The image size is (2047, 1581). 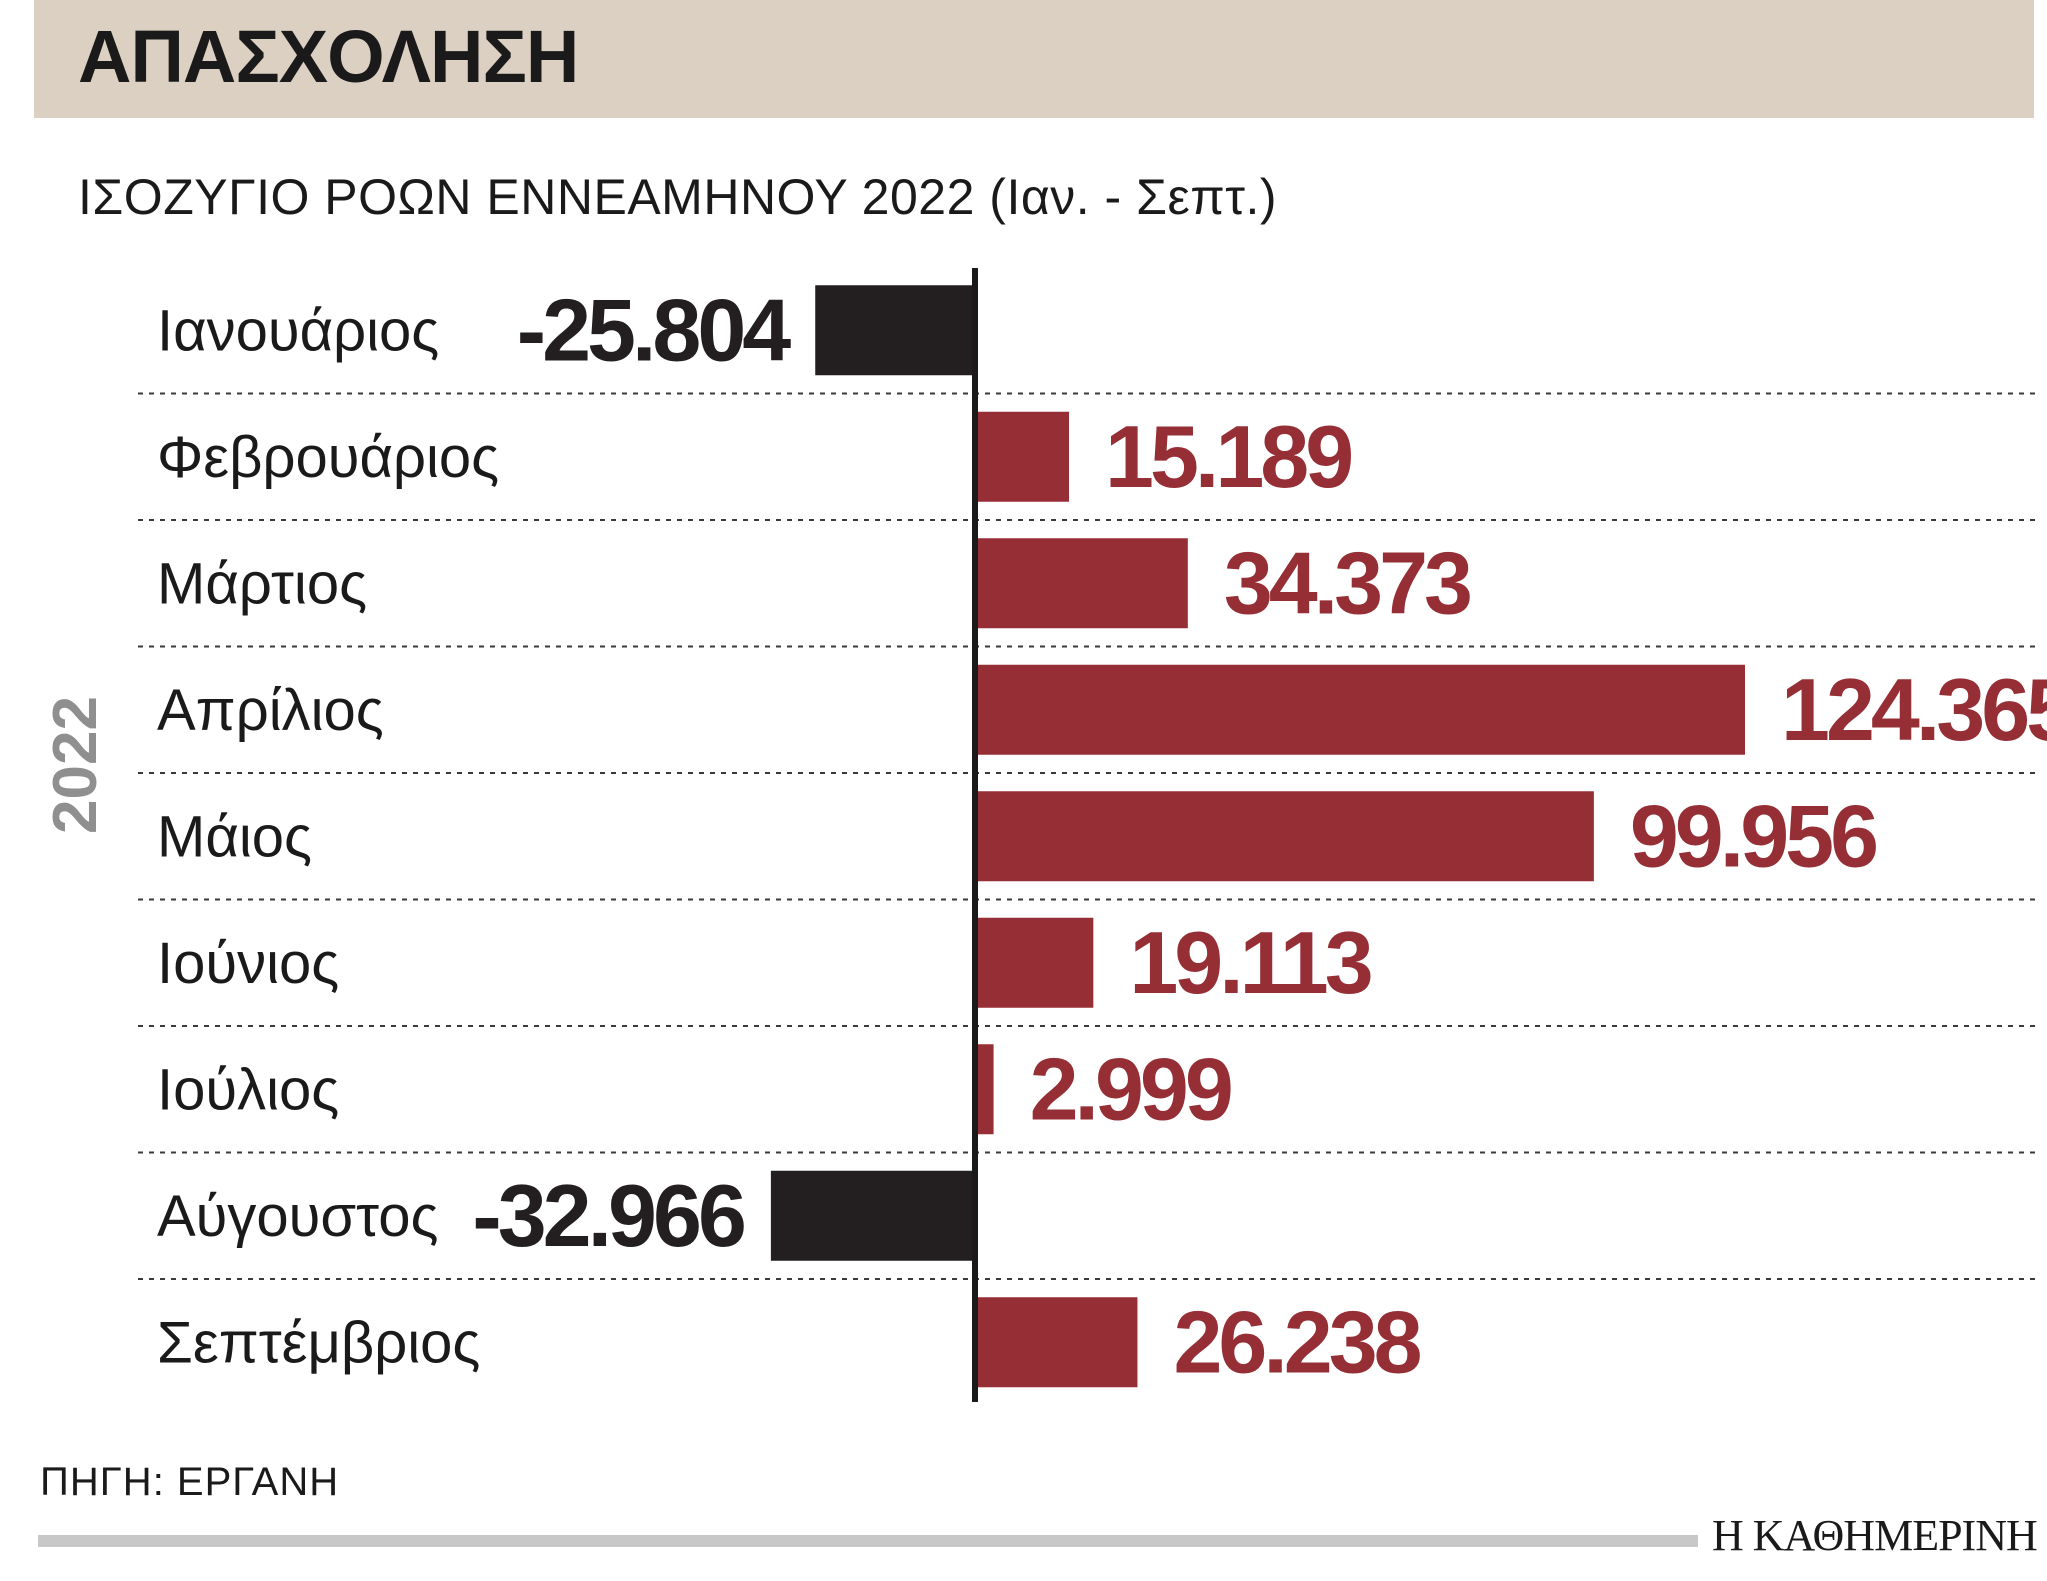 What do you see at coordinates (328, 457) in the screenshot?
I see `category-label: Φεβρουάριος` at bounding box center [328, 457].